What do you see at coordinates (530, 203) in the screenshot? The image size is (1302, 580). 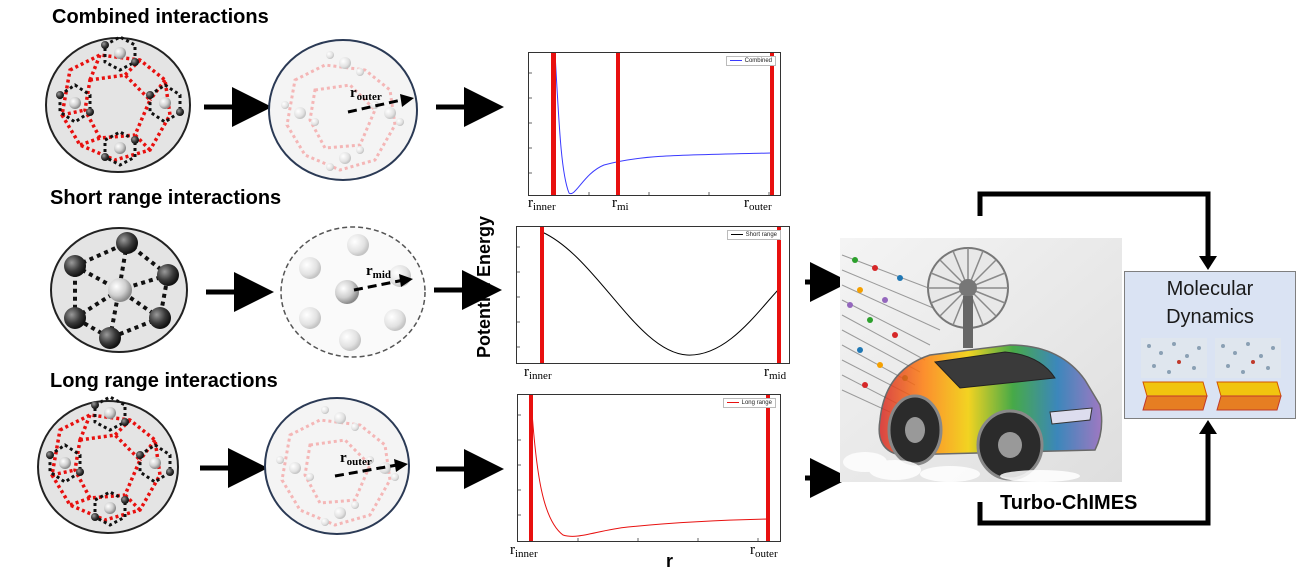 I see `label-r-inner-combined-main: r` at bounding box center [530, 203].